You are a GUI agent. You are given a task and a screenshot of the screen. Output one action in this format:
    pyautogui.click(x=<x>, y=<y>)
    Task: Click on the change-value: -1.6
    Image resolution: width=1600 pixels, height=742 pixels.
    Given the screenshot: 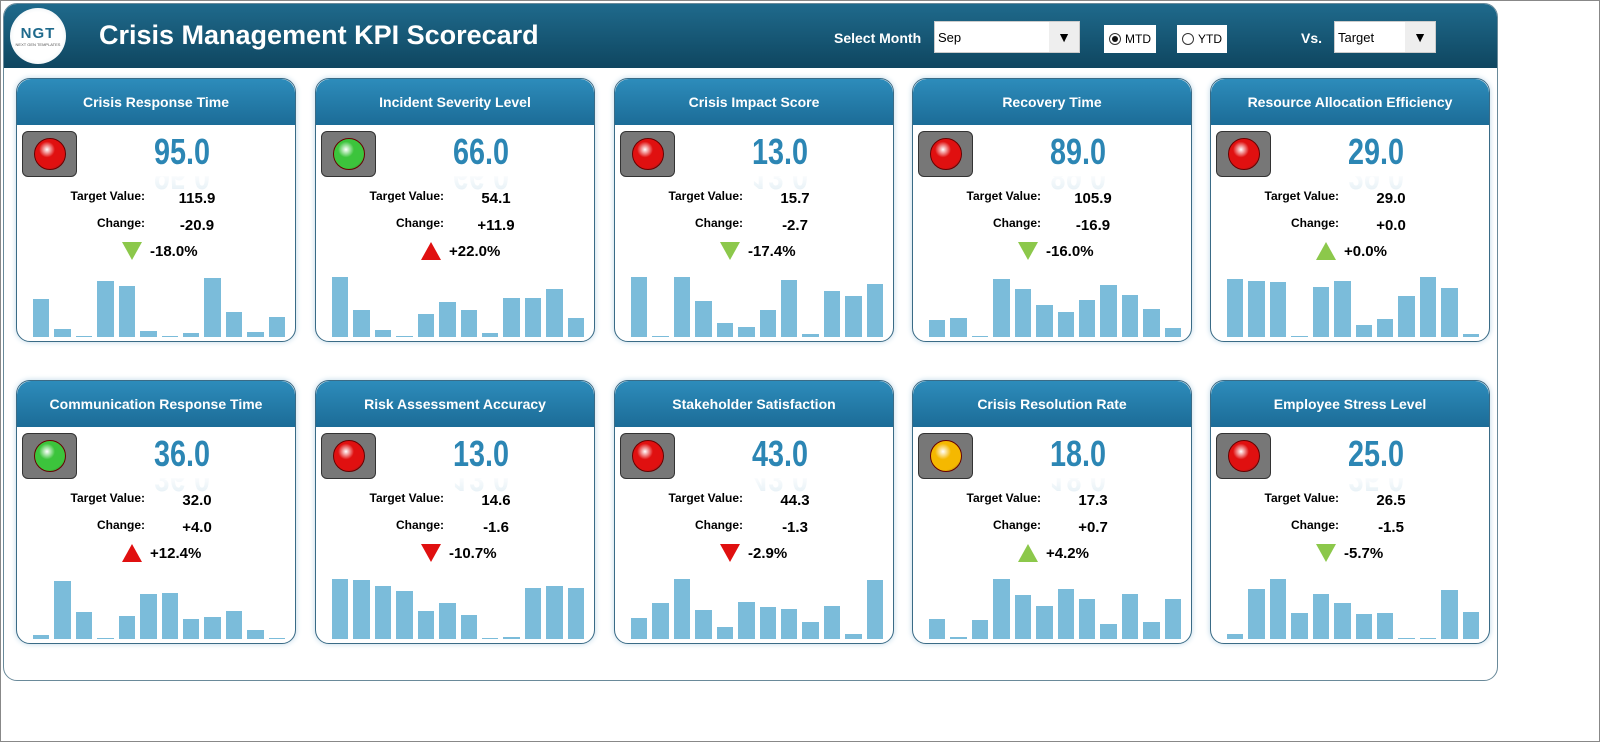 What is the action you would take?
    pyautogui.click(x=496, y=527)
    